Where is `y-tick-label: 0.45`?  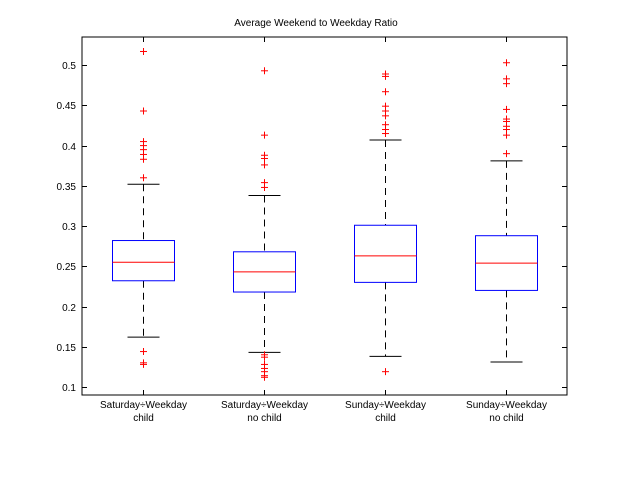
y-tick-label: 0.45 is located at coordinates (67, 106).